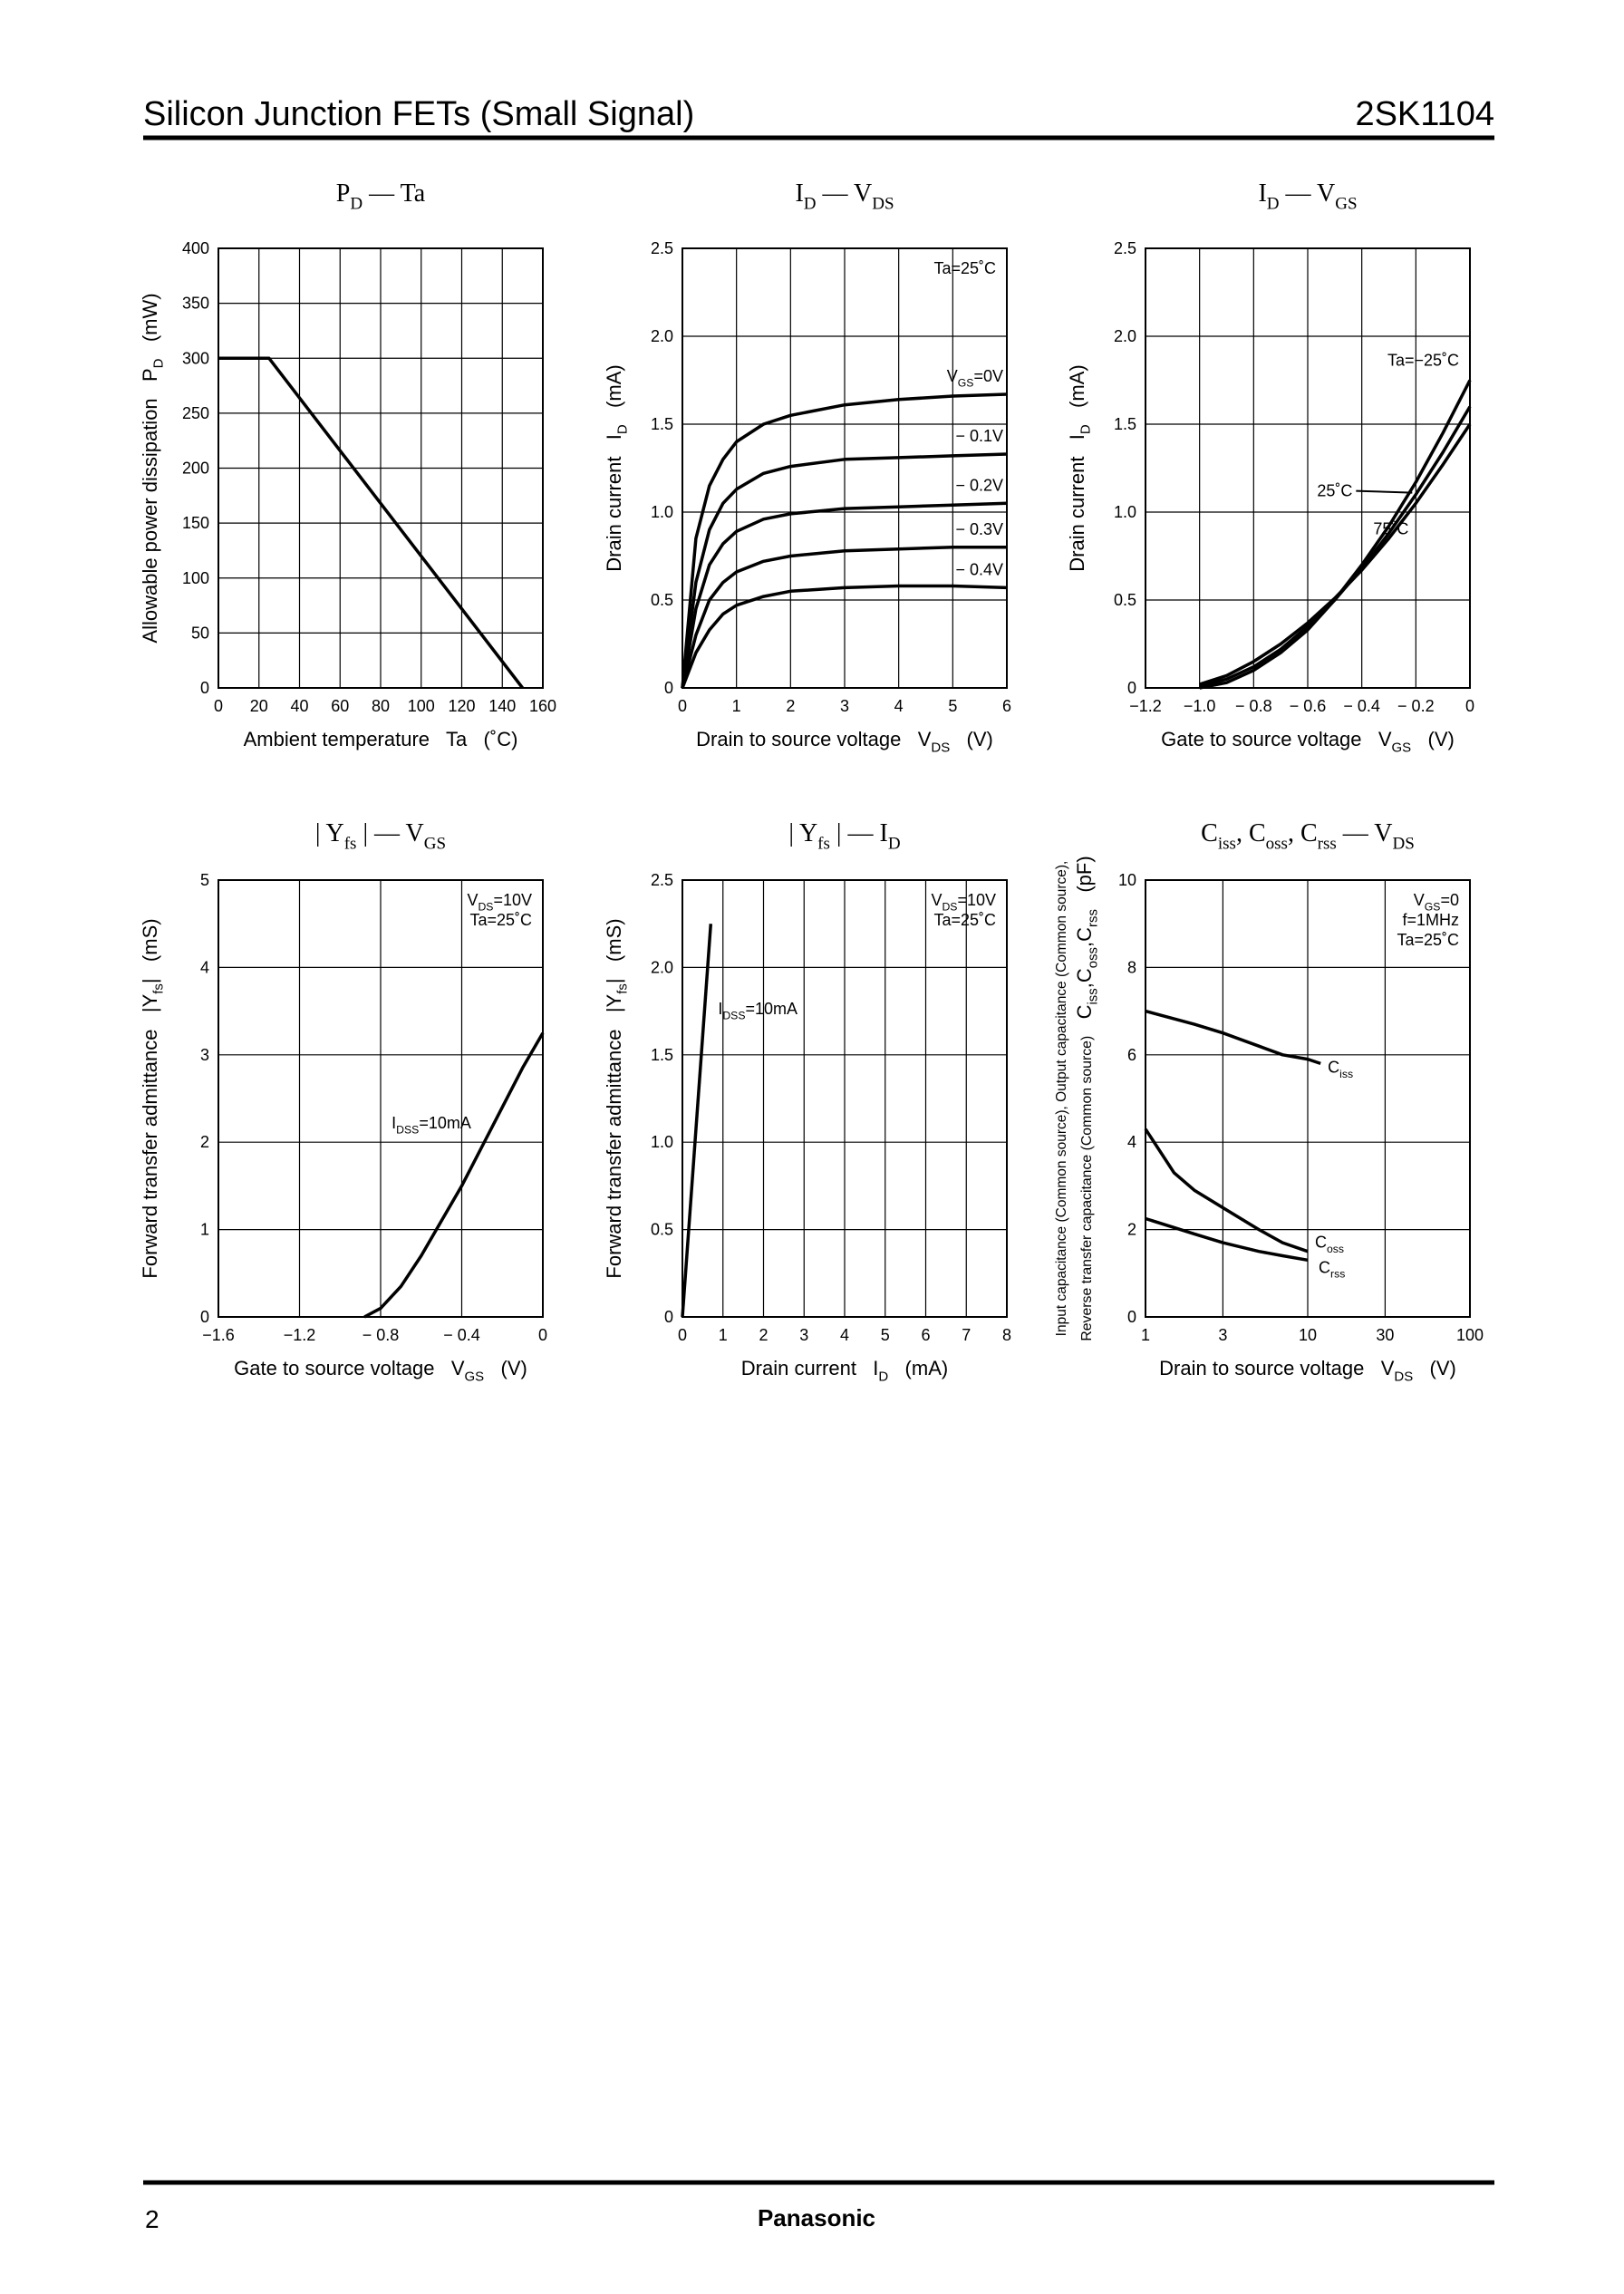 The height and width of the screenshot is (2294, 1624). What do you see at coordinates (988, 376) in the screenshot?
I see `text-segment: =0V` at bounding box center [988, 376].